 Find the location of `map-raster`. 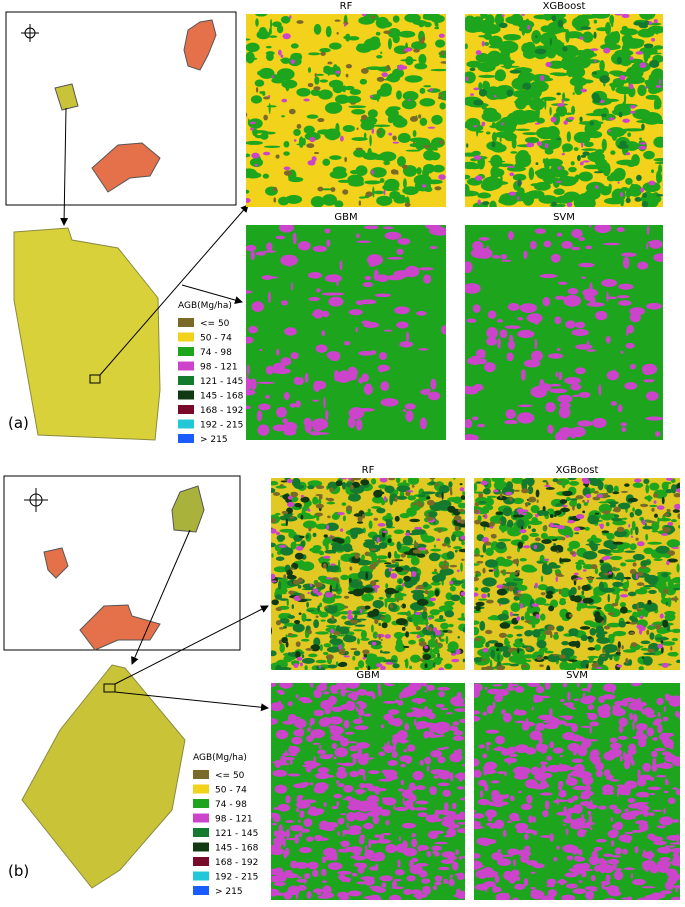

map-raster is located at coordinates (564, 110).